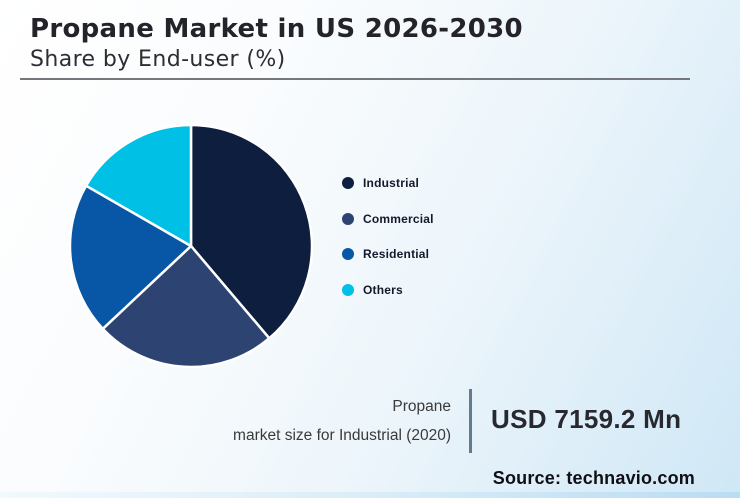  What do you see at coordinates (130, 257) in the screenshot?
I see `pie-slice-residential` at bounding box center [130, 257].